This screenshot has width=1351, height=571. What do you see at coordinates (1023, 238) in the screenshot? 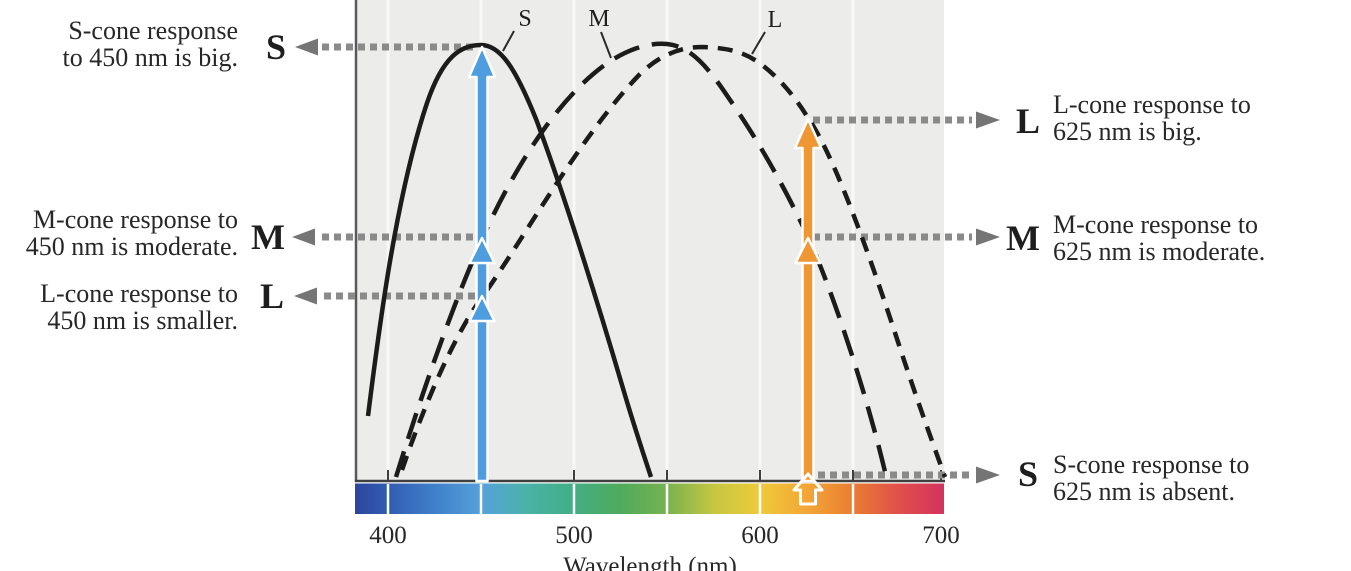
I see `cone-letter-right-m: M` at bounding box center [1023, 238].